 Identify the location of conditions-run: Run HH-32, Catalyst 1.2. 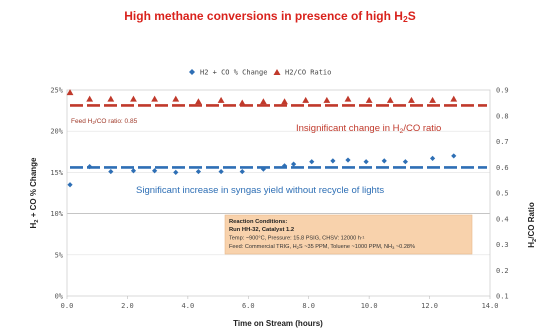
(261, 230).